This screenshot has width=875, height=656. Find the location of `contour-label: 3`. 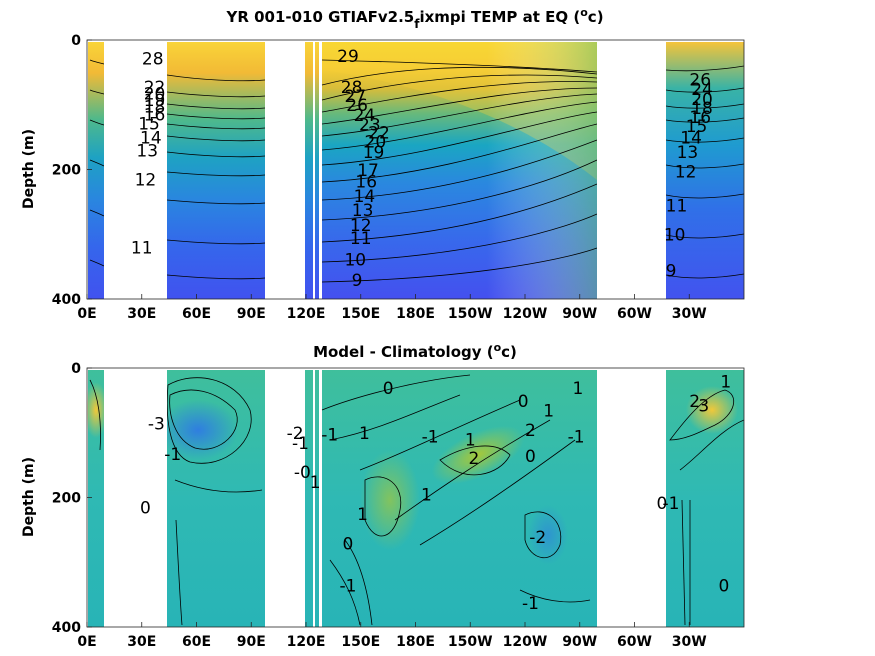

contour-label: 3 is located at coordinates (703, 406).